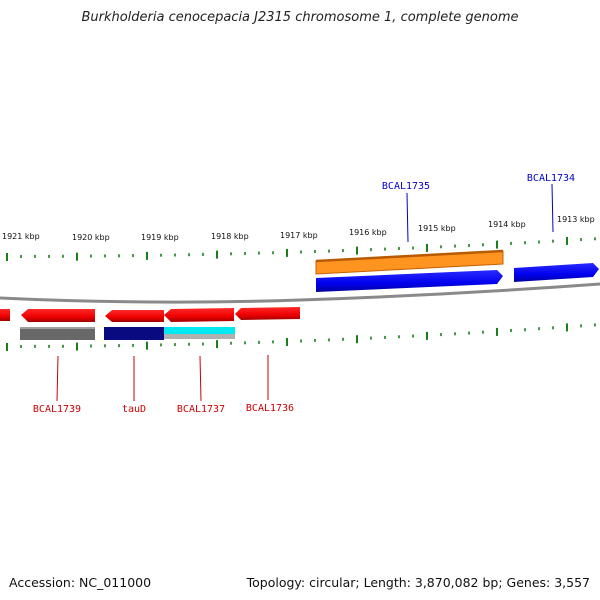 The image size is (600, 600). Describe the element at coordinates (556, 272) in the screenshot. I see `gene-BCAL1734` at that location.